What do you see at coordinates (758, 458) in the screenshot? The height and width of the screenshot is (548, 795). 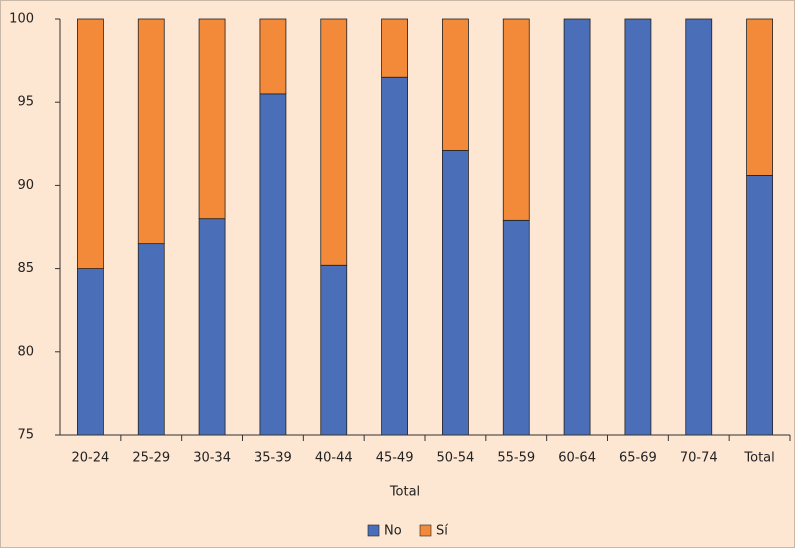 I see `x-tick-label: Total` at bounding box center [758, 458].